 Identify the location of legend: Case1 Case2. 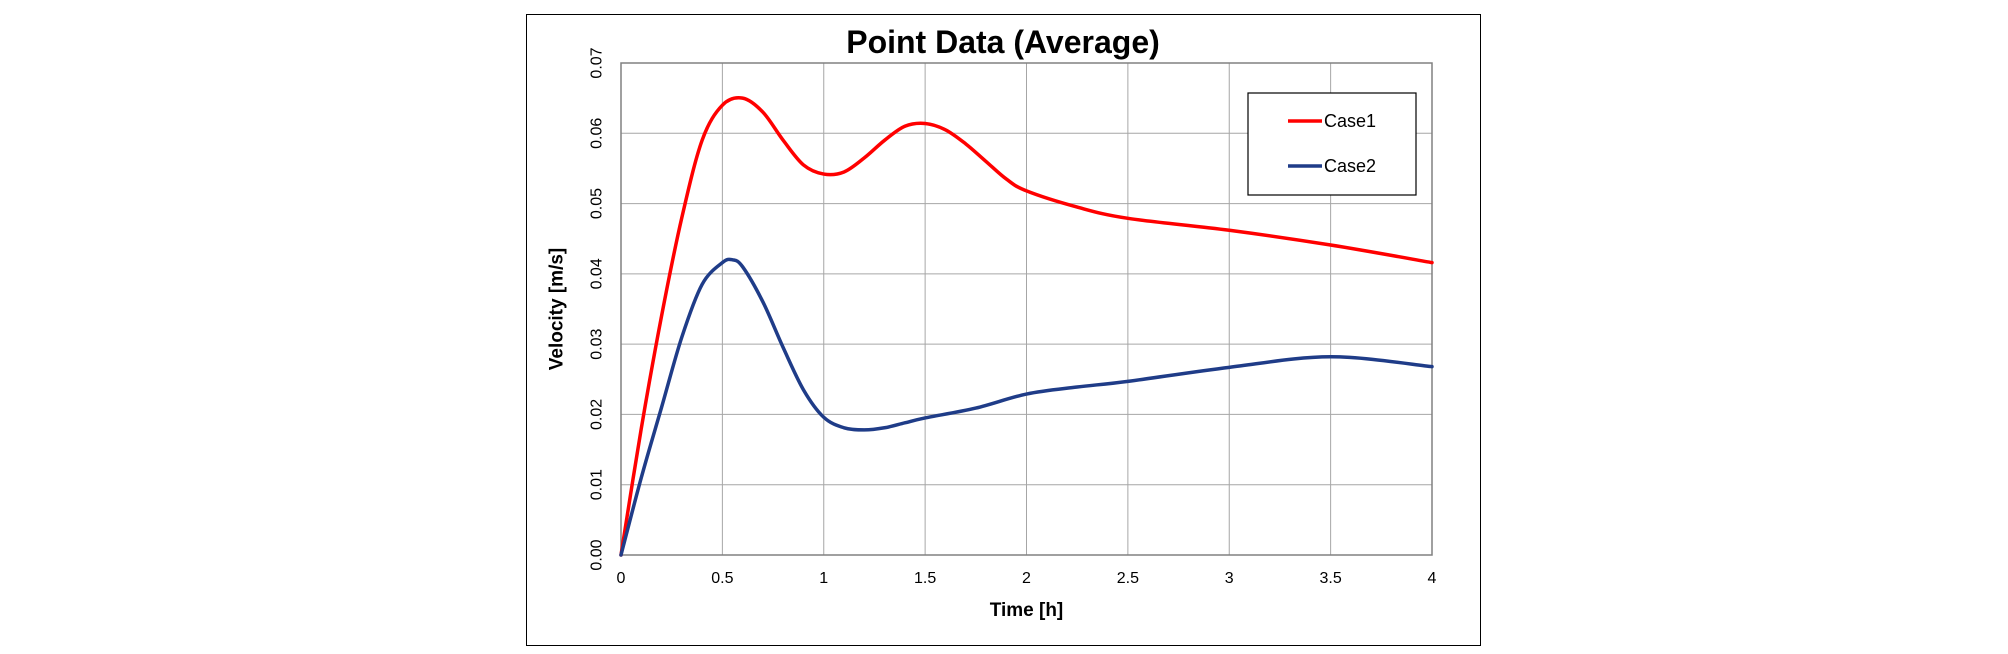
(1332, 144).